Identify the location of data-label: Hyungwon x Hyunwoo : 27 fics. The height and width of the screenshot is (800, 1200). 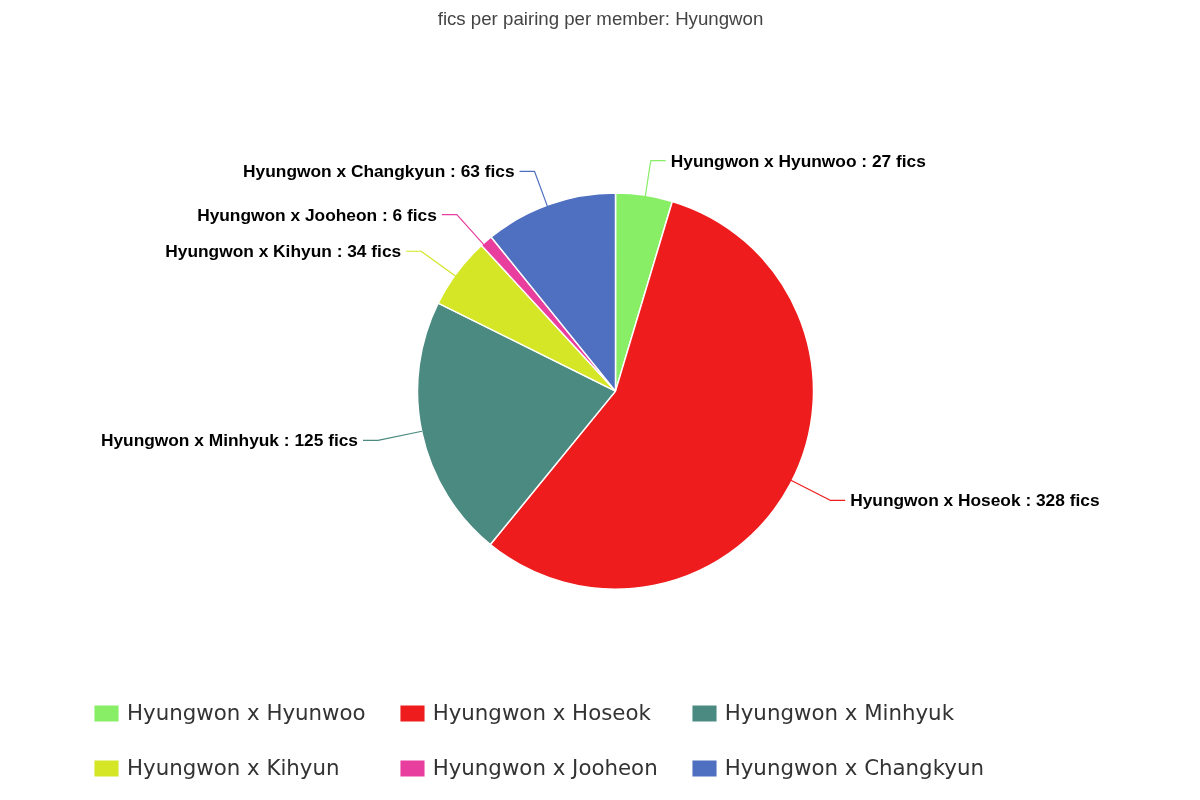
(798, 160).